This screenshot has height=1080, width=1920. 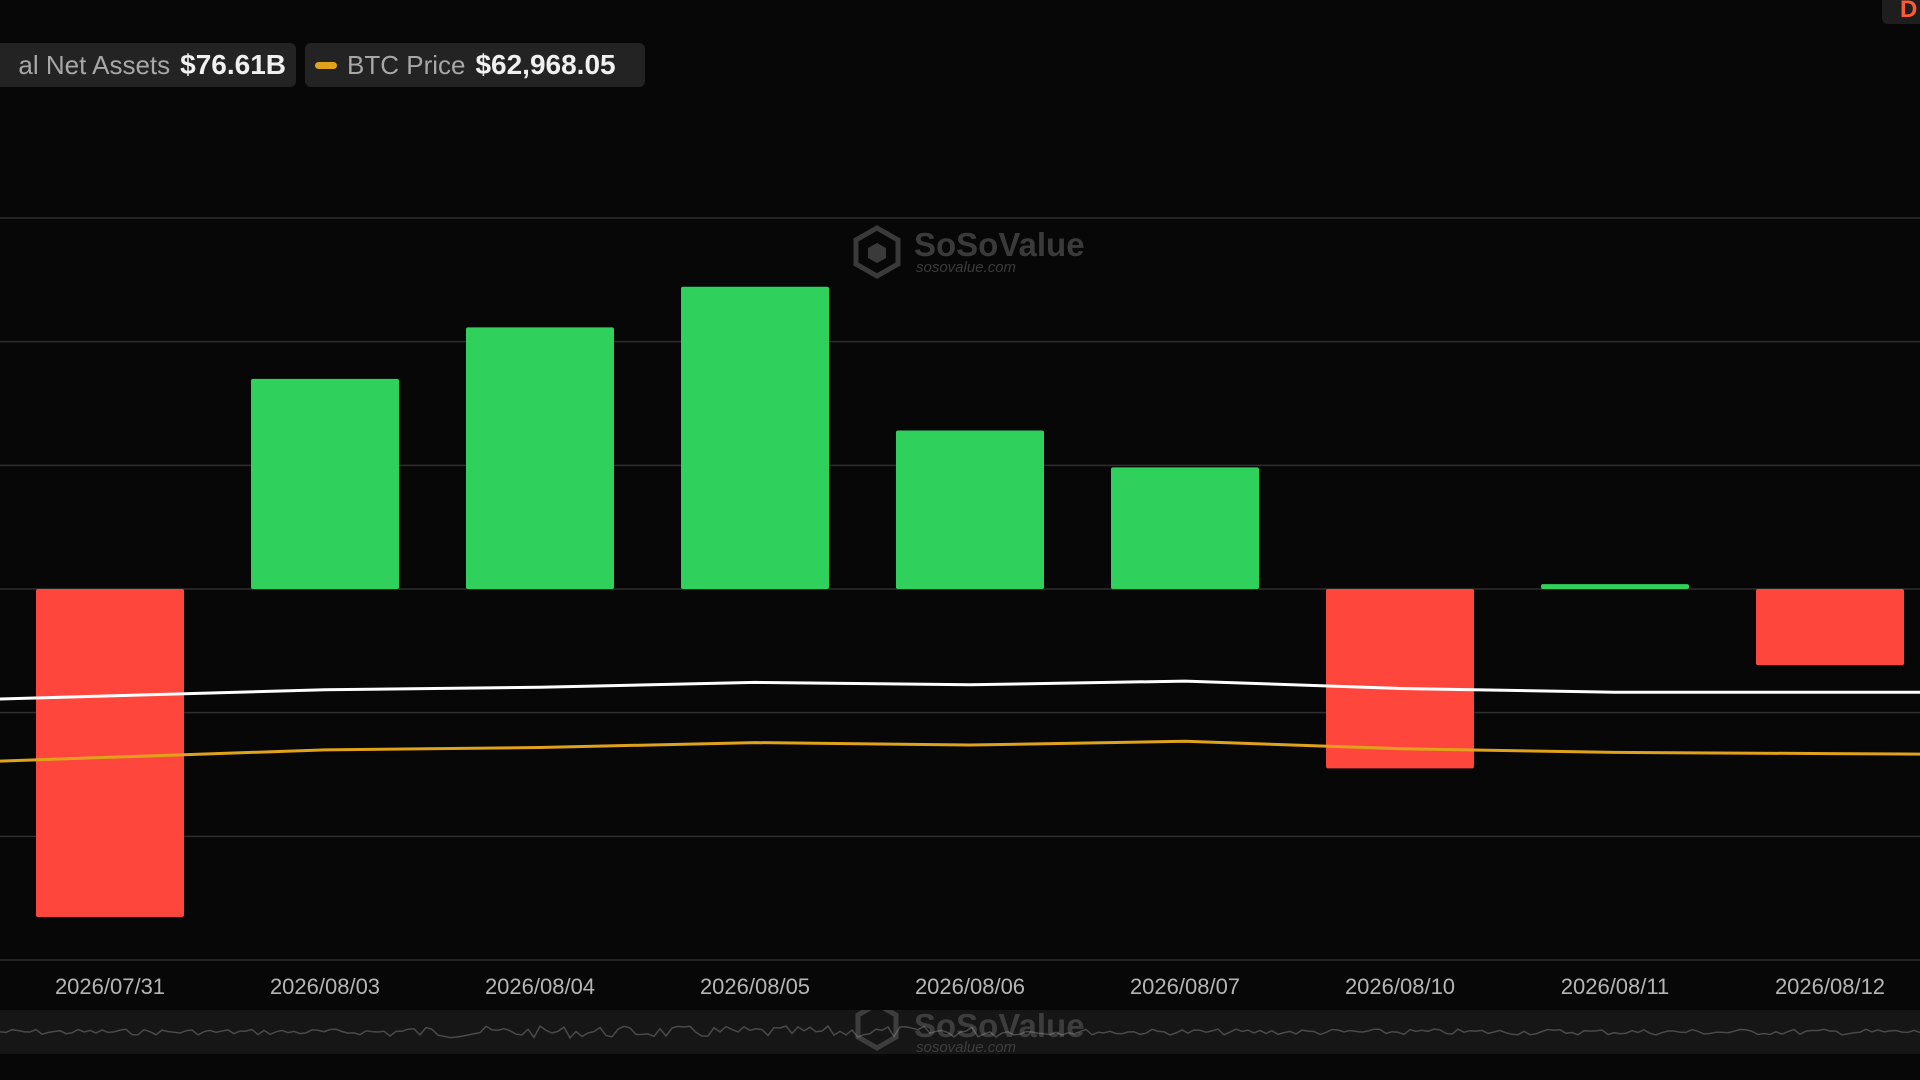 I want to click on navigator-sparkline: SoSoValue sosovalue.com, so click(x=960, y=1028).